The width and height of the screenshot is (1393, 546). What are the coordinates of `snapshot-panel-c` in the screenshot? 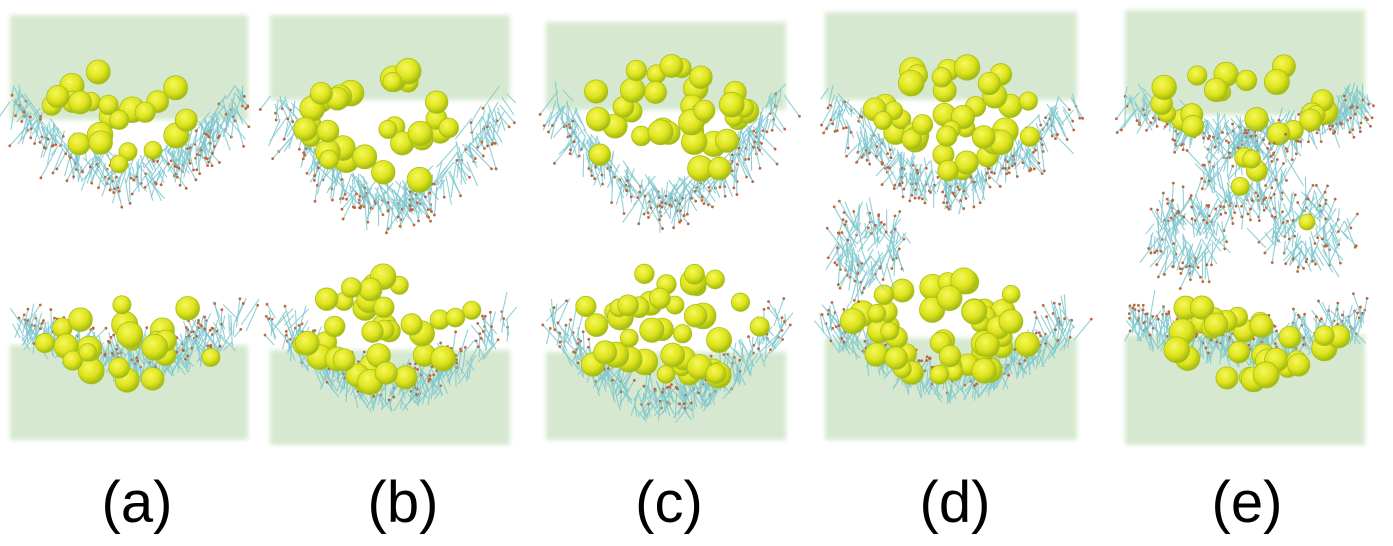 It's located at (669, 231).